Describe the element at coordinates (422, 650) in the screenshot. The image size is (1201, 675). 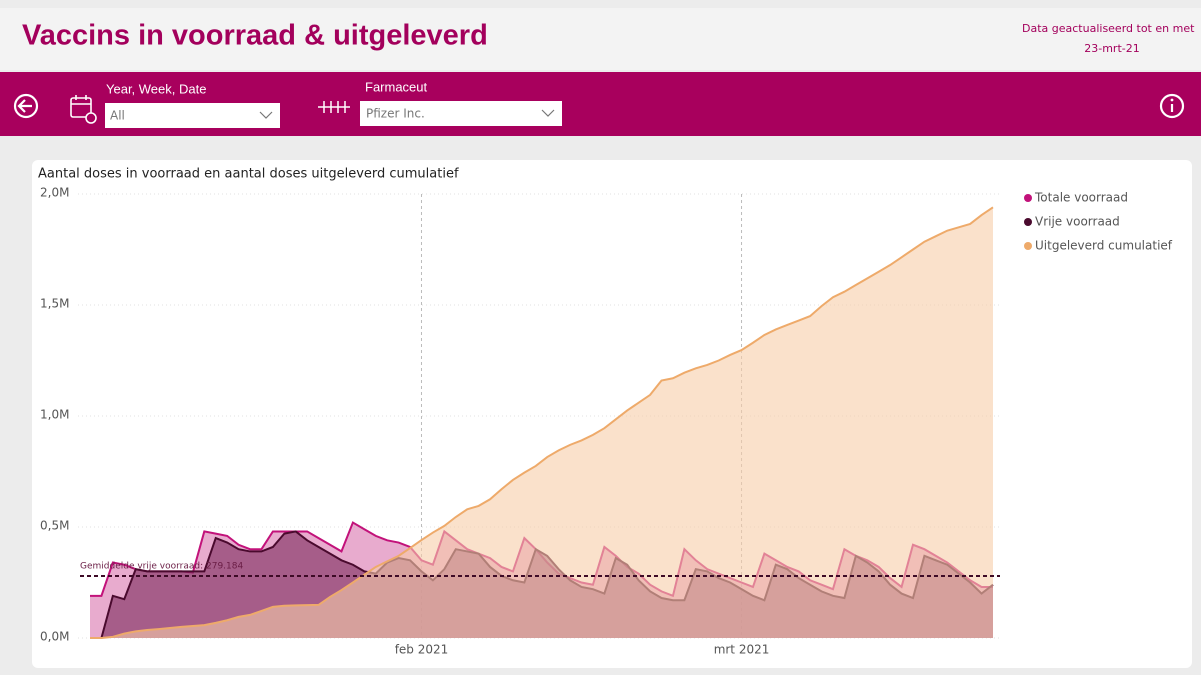
I see `x-tick-label: feb 2021` at that location.